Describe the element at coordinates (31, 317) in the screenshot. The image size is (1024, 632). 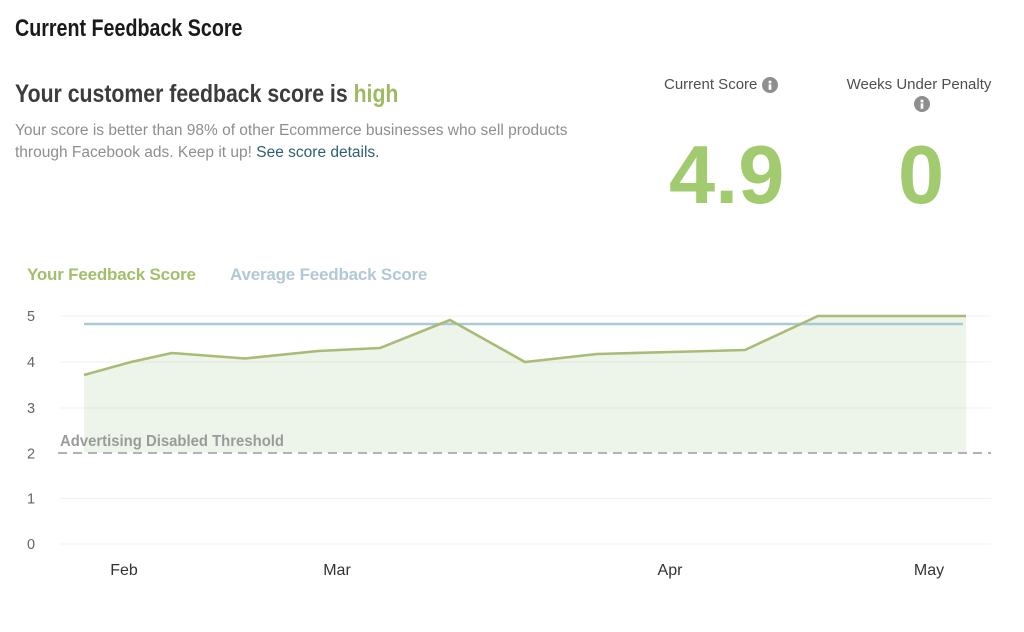
I see `svg-text: 5` at that location.